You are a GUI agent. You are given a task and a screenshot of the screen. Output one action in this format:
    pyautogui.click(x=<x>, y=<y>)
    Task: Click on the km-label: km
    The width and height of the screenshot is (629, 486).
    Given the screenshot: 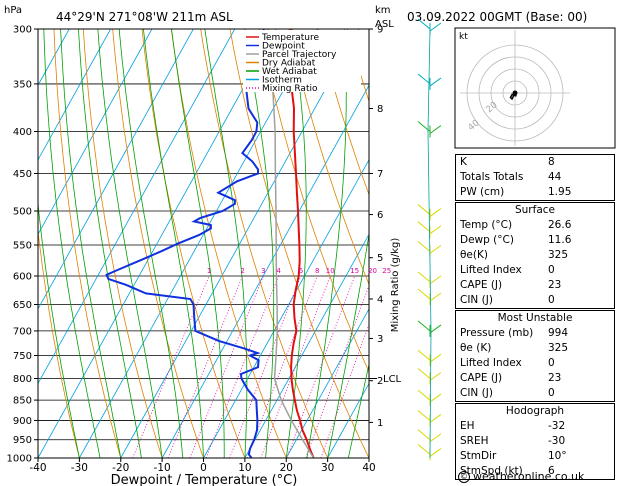 What is the action you would take?
    pyautogui.click(x=383, y=10)
    